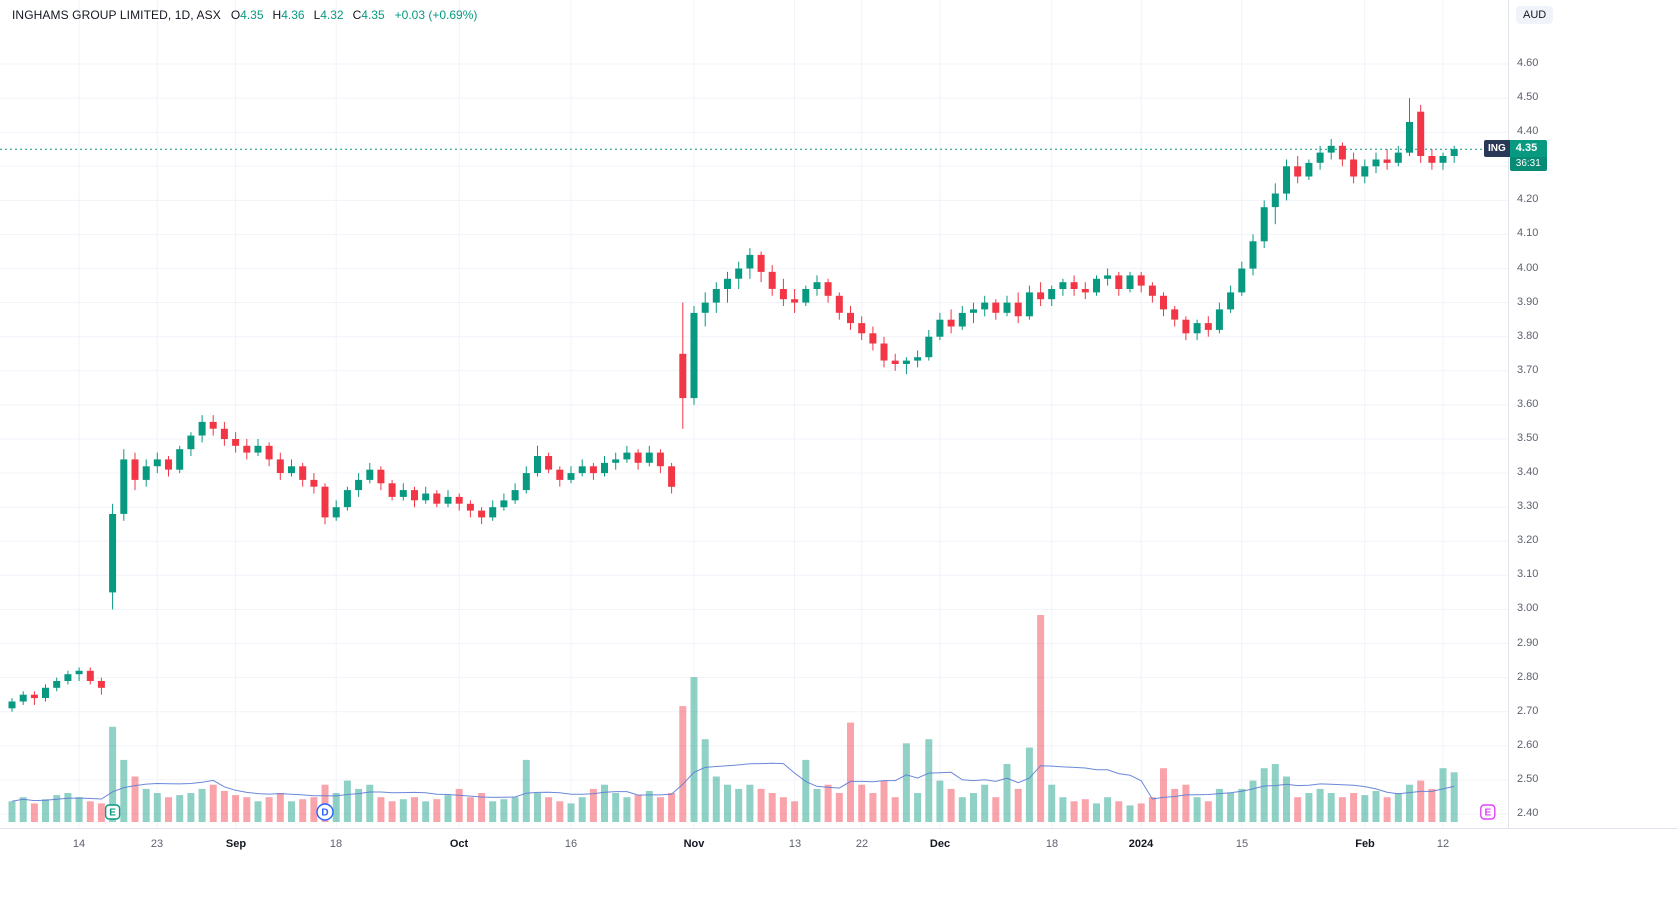  I want to click on price-axis-label: 3.10, so click(1528, 574).